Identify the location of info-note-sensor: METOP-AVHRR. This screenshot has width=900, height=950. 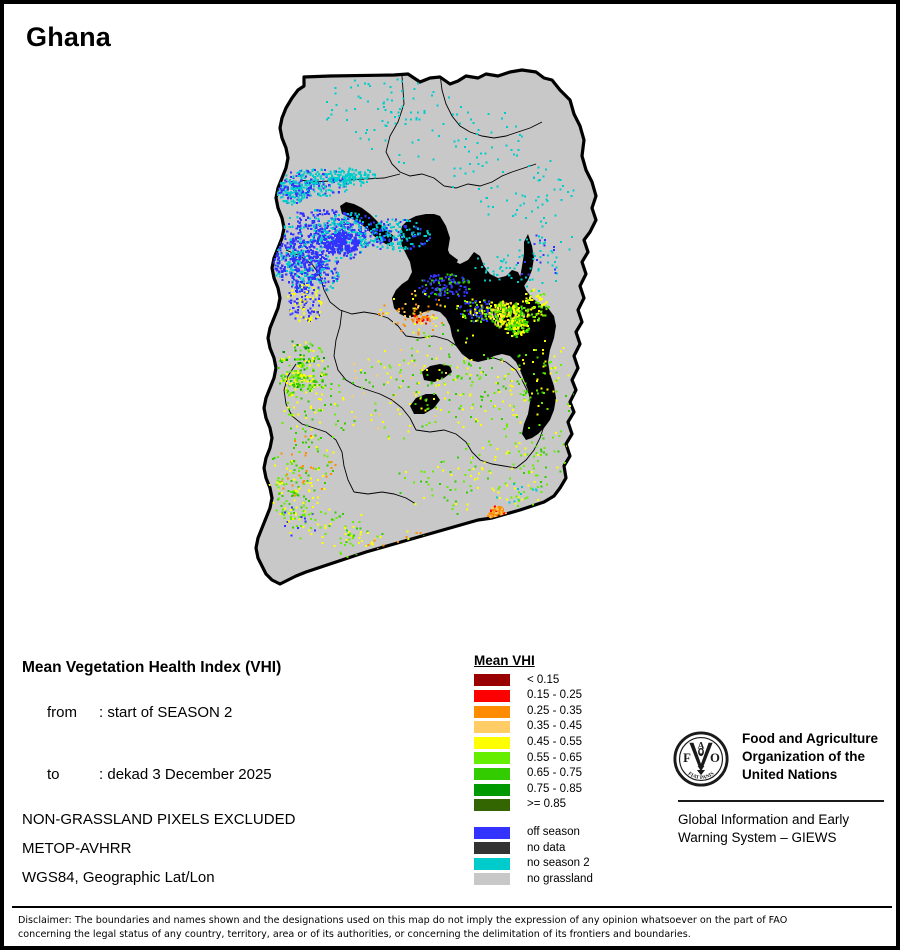
(77, 849).